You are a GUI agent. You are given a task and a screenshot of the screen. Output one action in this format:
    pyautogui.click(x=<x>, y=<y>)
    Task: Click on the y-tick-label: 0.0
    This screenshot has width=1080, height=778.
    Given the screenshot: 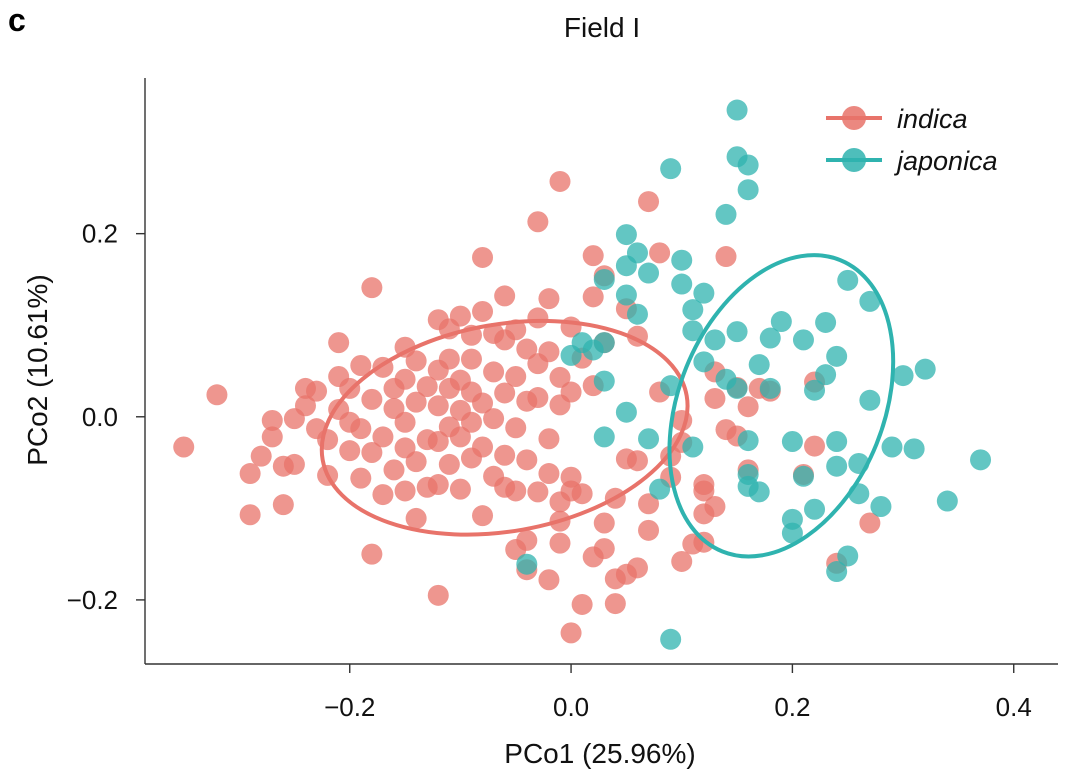 What is the action you would take?
    pyautogui.click(x=100, y=417)
    